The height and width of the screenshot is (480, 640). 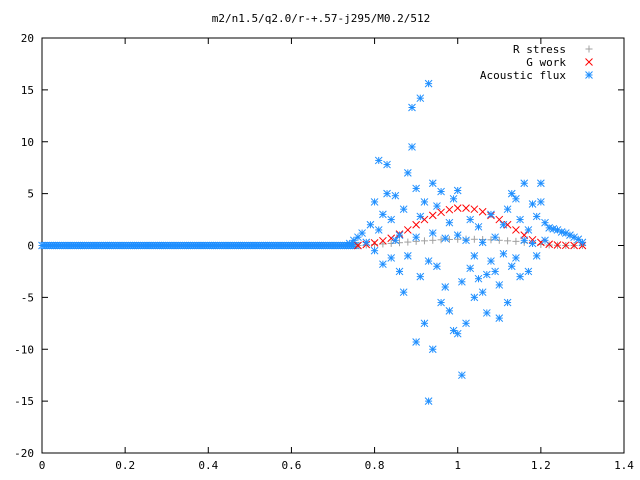 I want to click on legend-label: R stress, so click(x=539, y=49).